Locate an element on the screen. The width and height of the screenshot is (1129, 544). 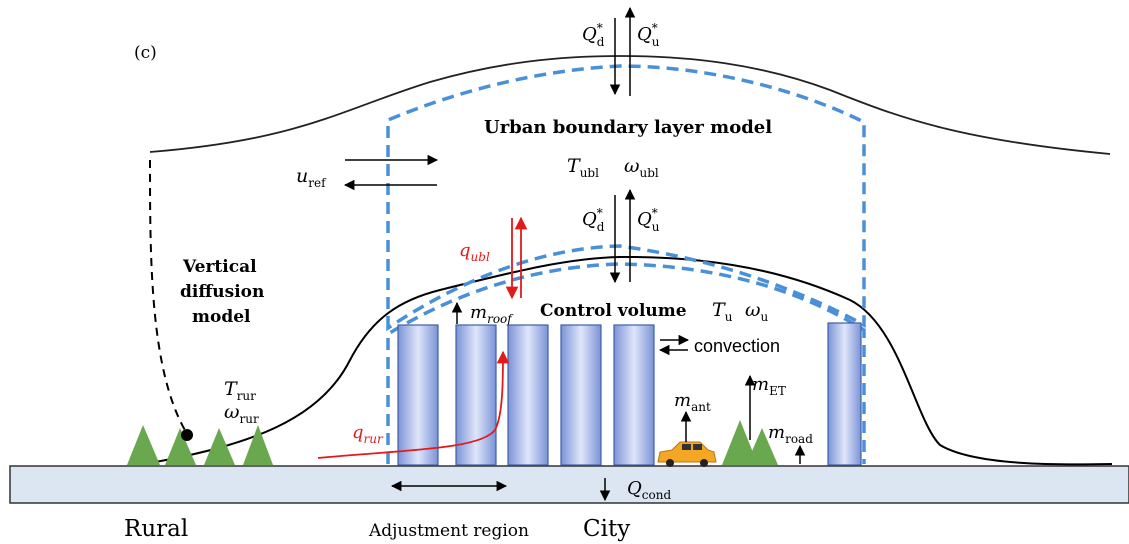
m-ant-label: mant is located at coordinates (692, 402).